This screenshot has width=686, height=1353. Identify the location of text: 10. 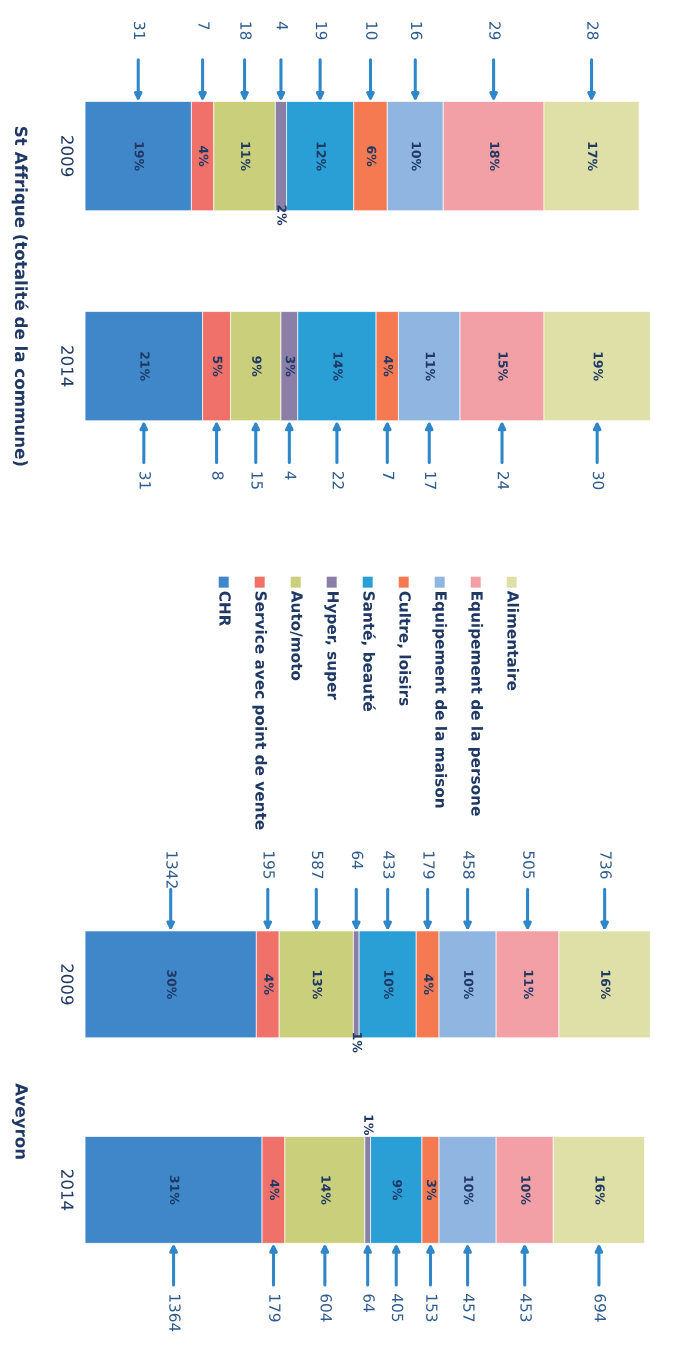
(372, 31).